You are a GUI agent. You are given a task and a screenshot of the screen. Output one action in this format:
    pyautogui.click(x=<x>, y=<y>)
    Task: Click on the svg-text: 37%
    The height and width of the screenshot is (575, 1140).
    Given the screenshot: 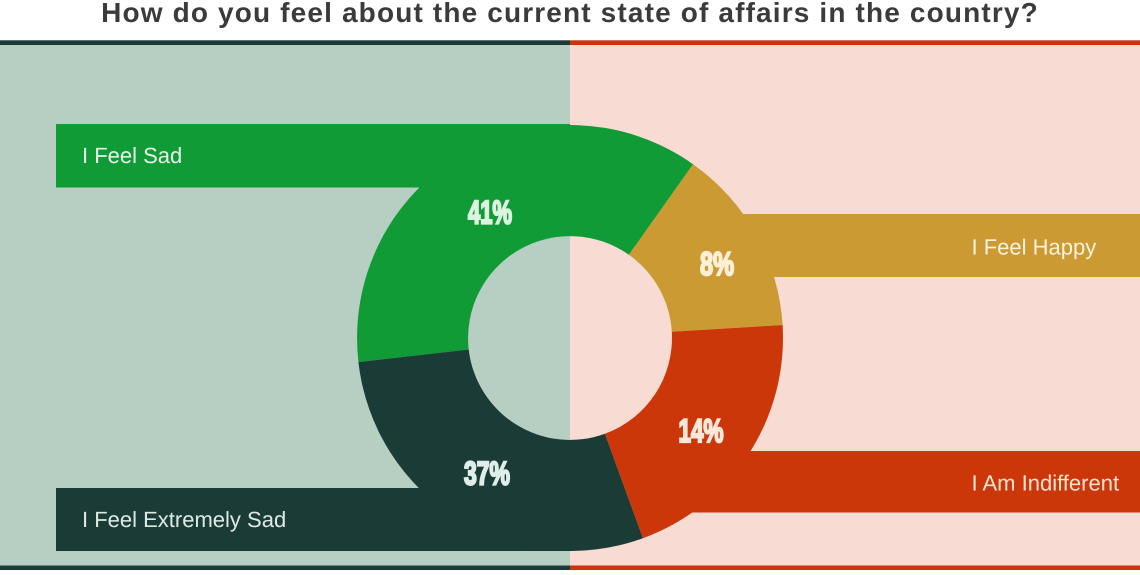 What is the action you would take?
    pyautogui.click(x=487, y=473)
    